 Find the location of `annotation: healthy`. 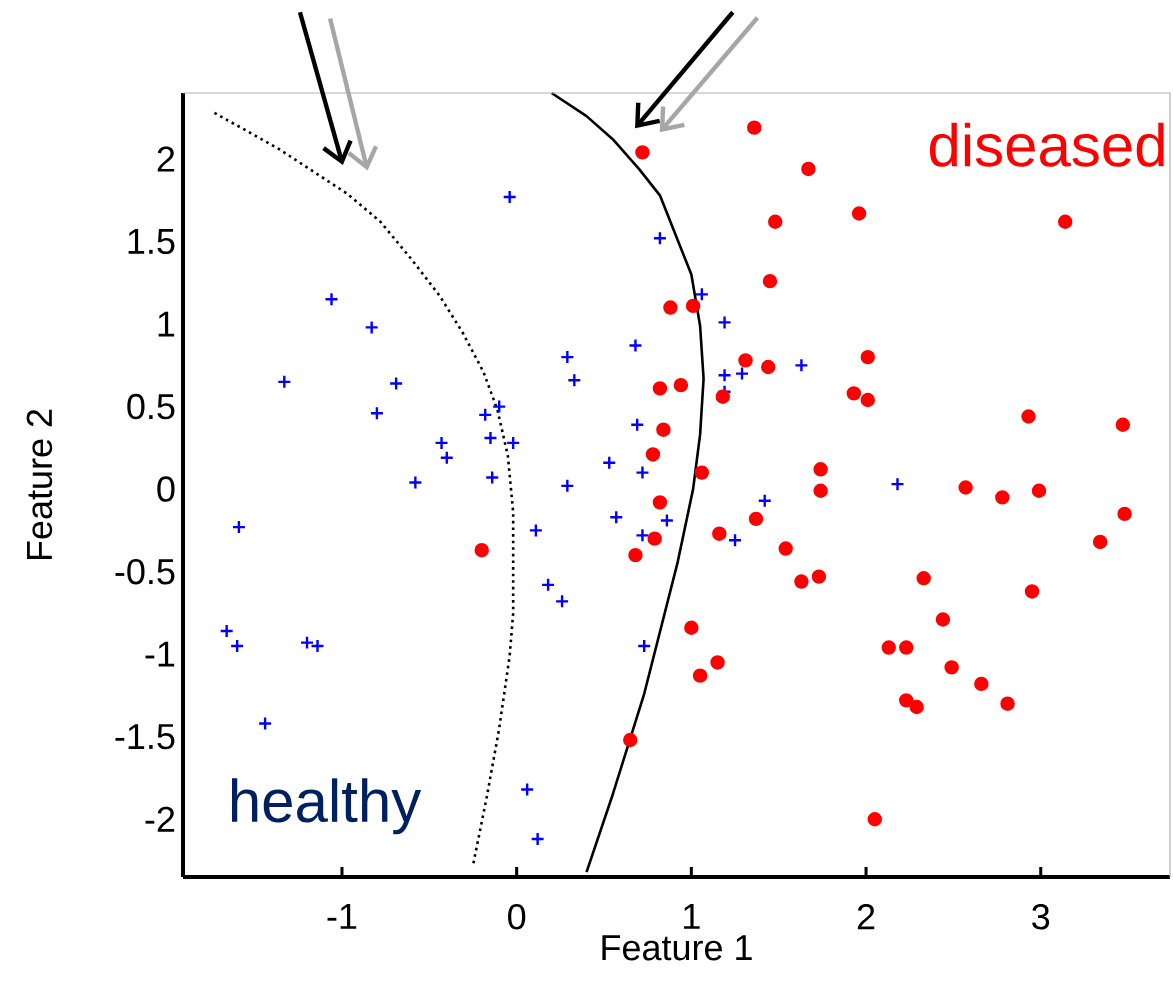

annotation: healthy is located at coordinates (326, 806).